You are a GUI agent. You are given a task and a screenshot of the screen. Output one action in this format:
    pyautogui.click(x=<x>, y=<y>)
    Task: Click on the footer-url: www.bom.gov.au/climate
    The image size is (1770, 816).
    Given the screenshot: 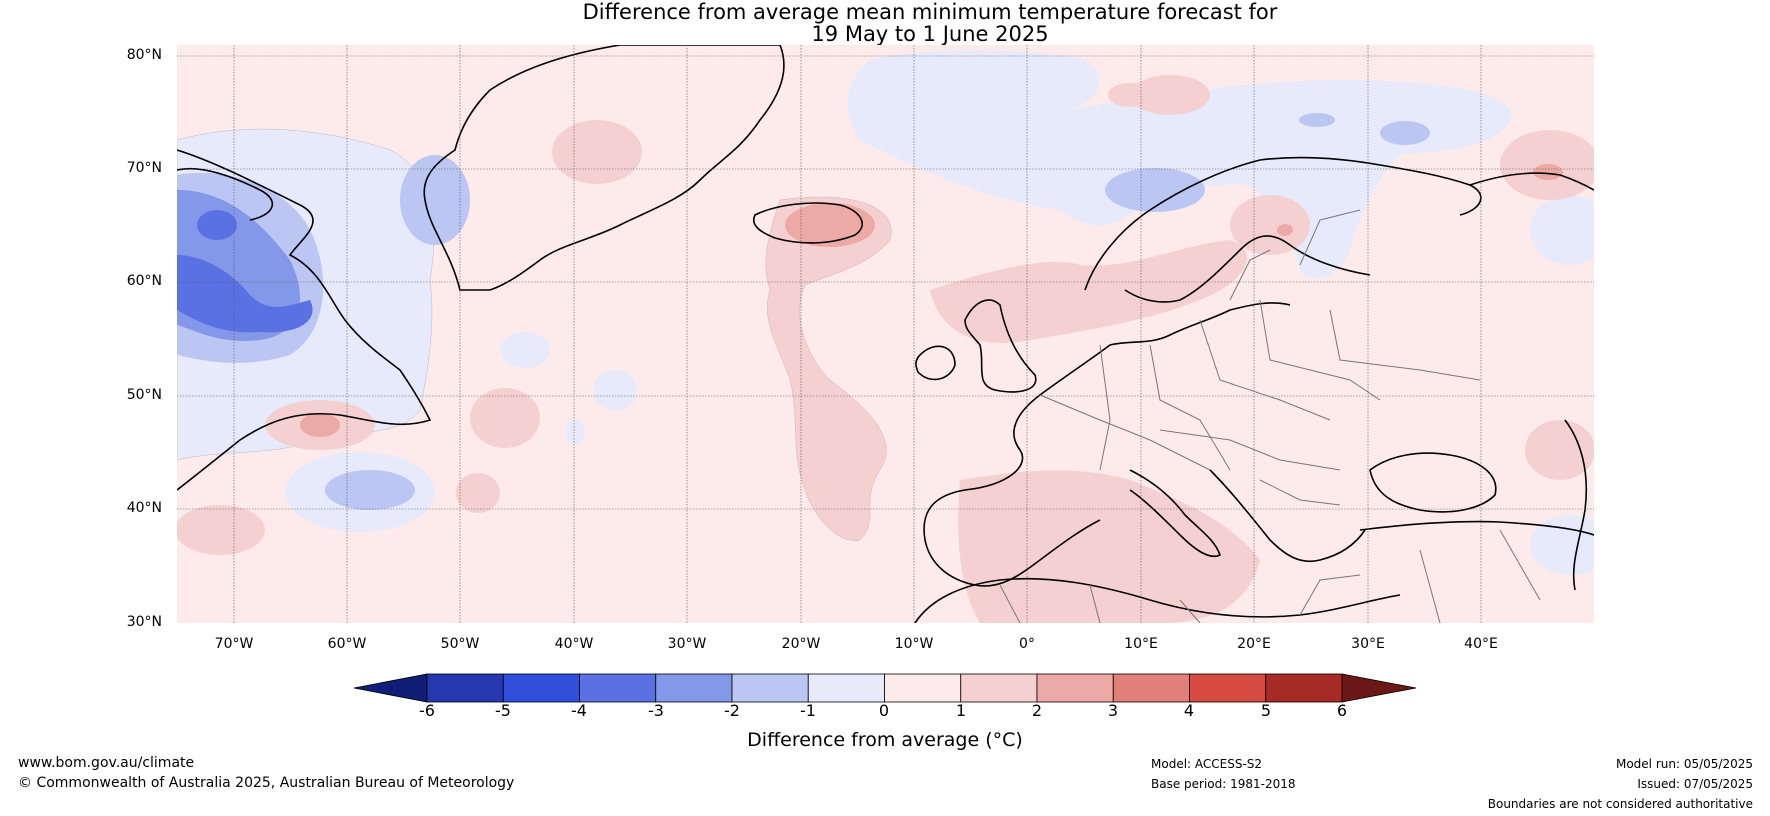 What is the action you would take?
    pyautogui.click(x=106, y=763)
    